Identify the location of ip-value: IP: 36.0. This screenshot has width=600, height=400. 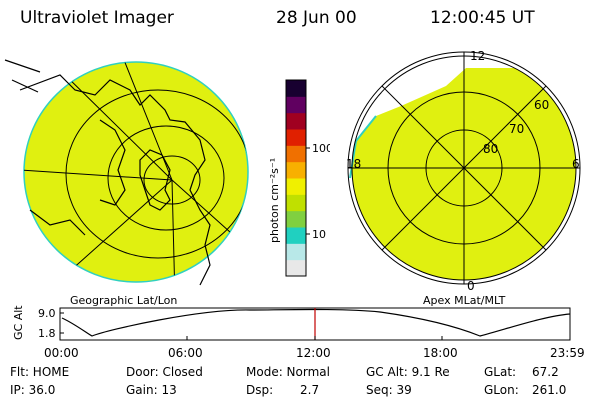
(33, 390).